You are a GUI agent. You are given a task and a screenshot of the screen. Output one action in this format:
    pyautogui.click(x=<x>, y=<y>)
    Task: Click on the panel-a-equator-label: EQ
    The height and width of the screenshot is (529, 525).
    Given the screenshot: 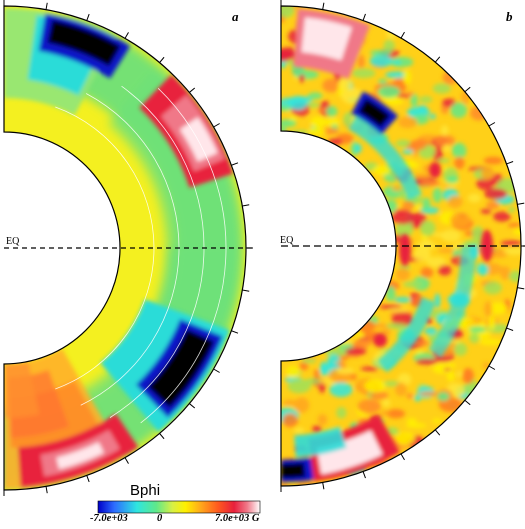 What is the action you would take?
    pyautogui.click(x=13, y=241)
    